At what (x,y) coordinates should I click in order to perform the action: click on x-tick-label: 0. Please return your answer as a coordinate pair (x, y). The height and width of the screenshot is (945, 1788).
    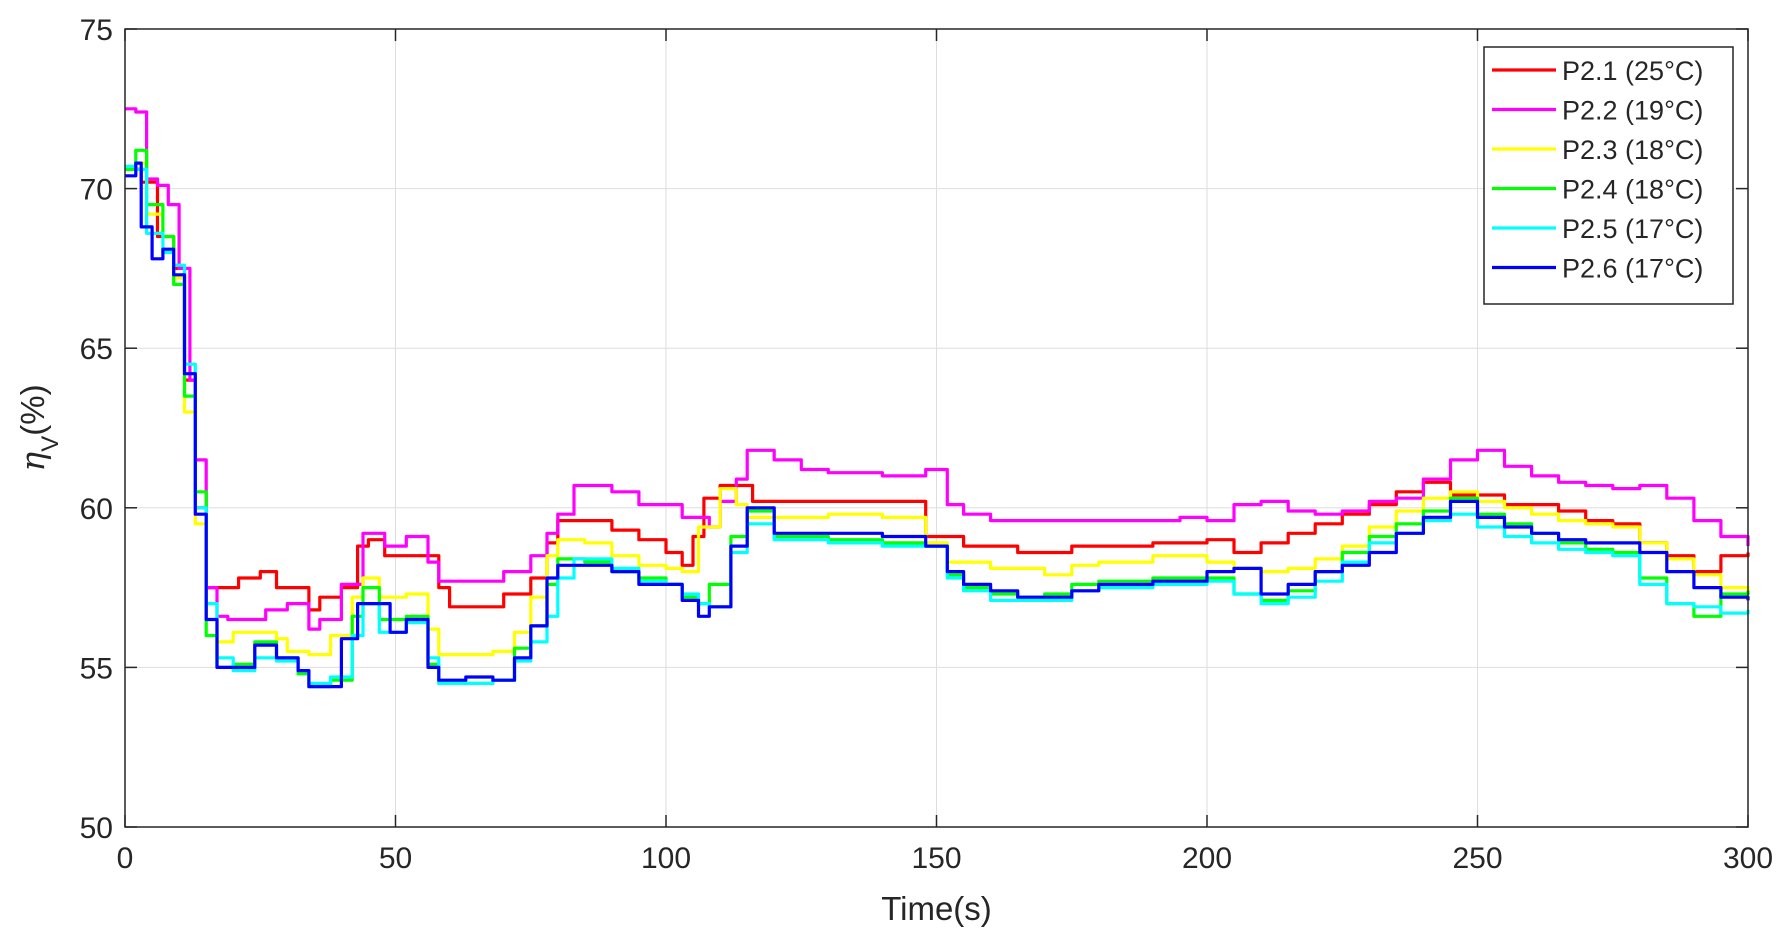
    Looking at the image, I should click on (125, 858).